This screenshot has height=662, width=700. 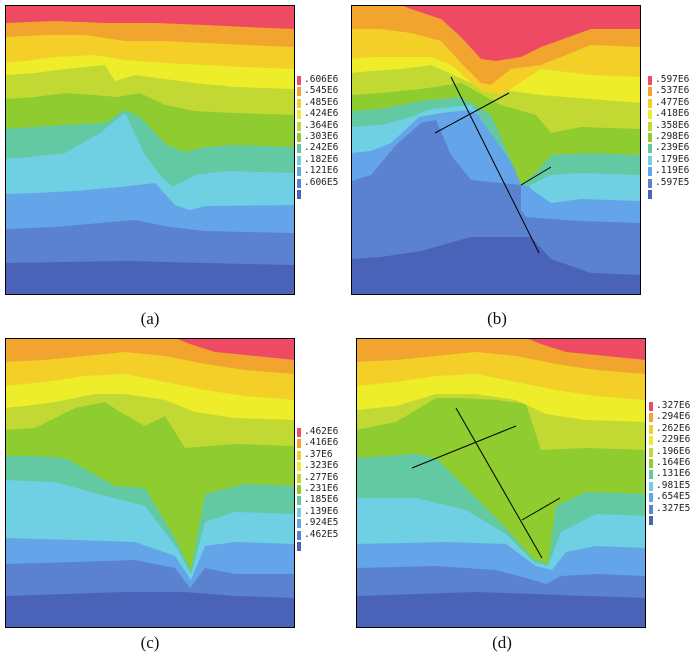 I want to click on legend-label: .485E6, so click(x=321, y=102).